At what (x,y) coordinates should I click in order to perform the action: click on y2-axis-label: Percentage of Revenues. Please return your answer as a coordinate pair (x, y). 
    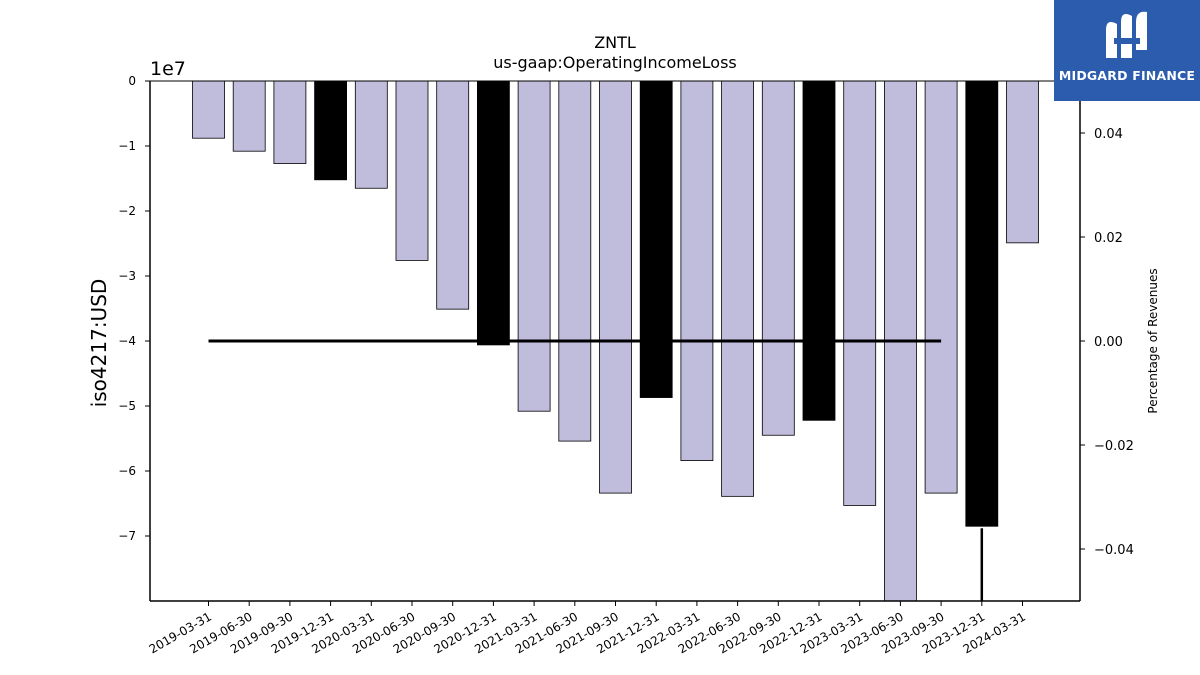
    Looking at the image, I should click on (1153, 340).